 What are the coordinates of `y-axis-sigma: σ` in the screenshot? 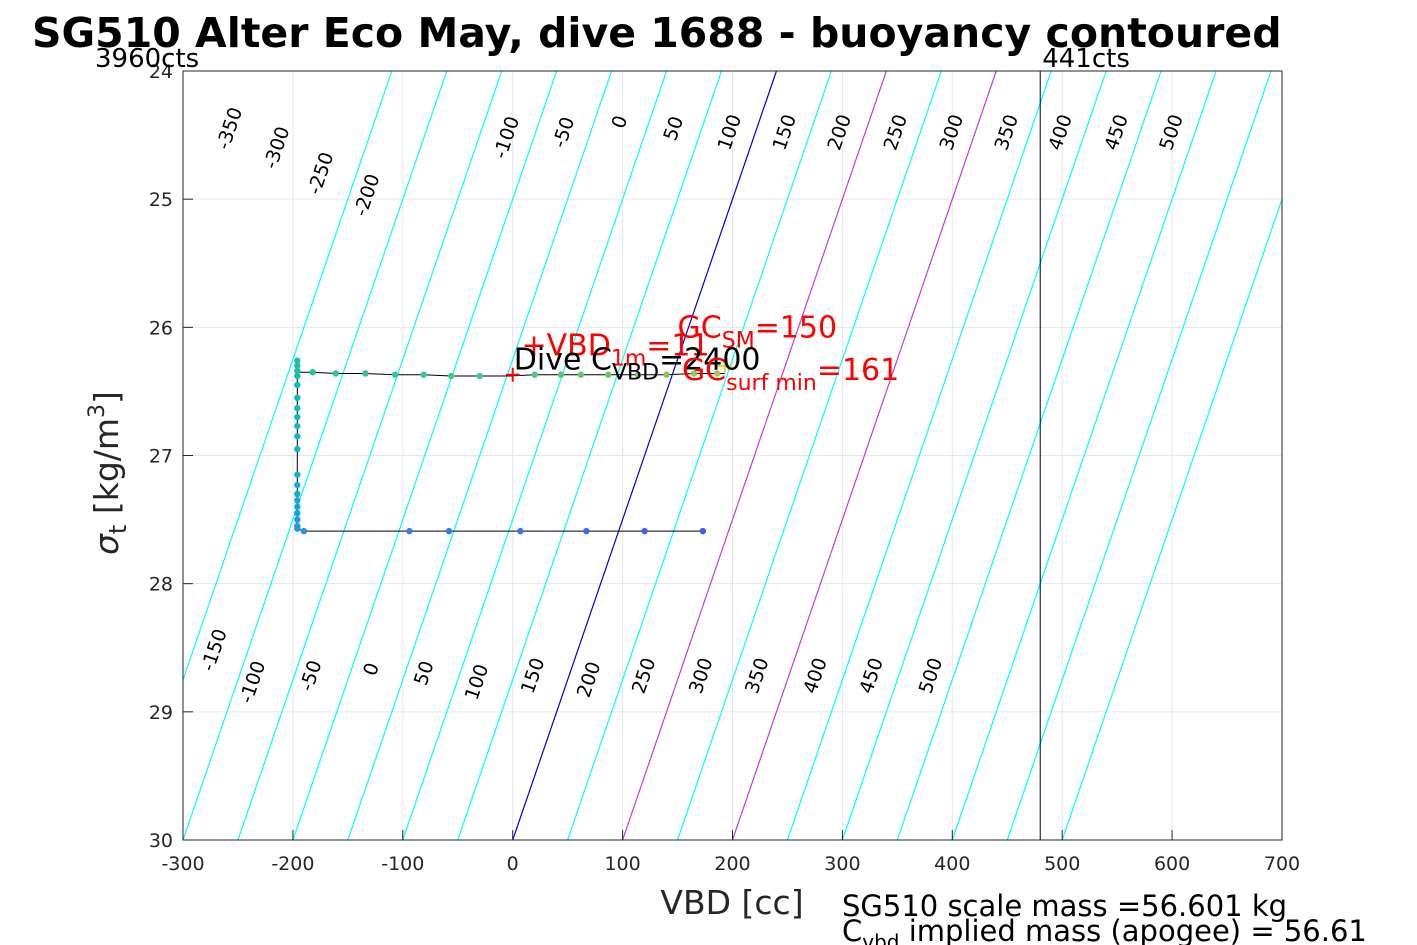 It's located at (106, 544).